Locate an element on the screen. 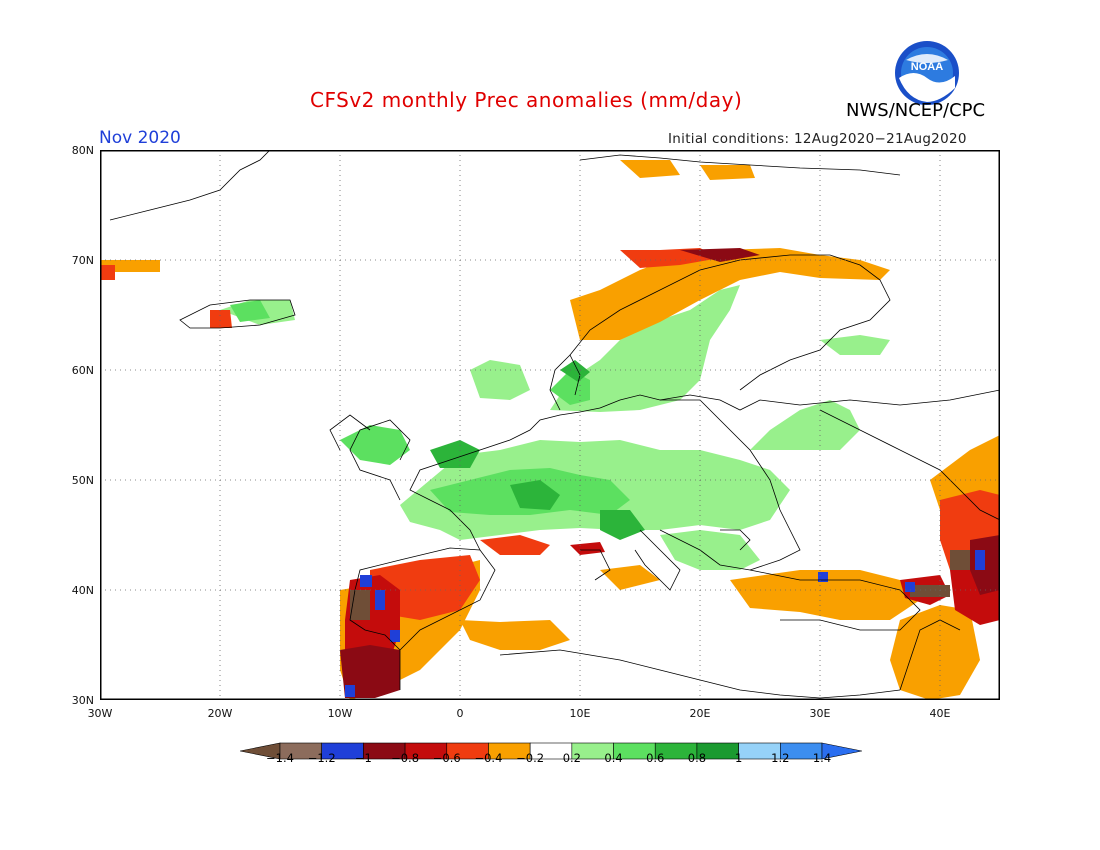 This screenshot has height=850, width=1100. lon-label-10w: 10W is located at coordinates (340, 713).